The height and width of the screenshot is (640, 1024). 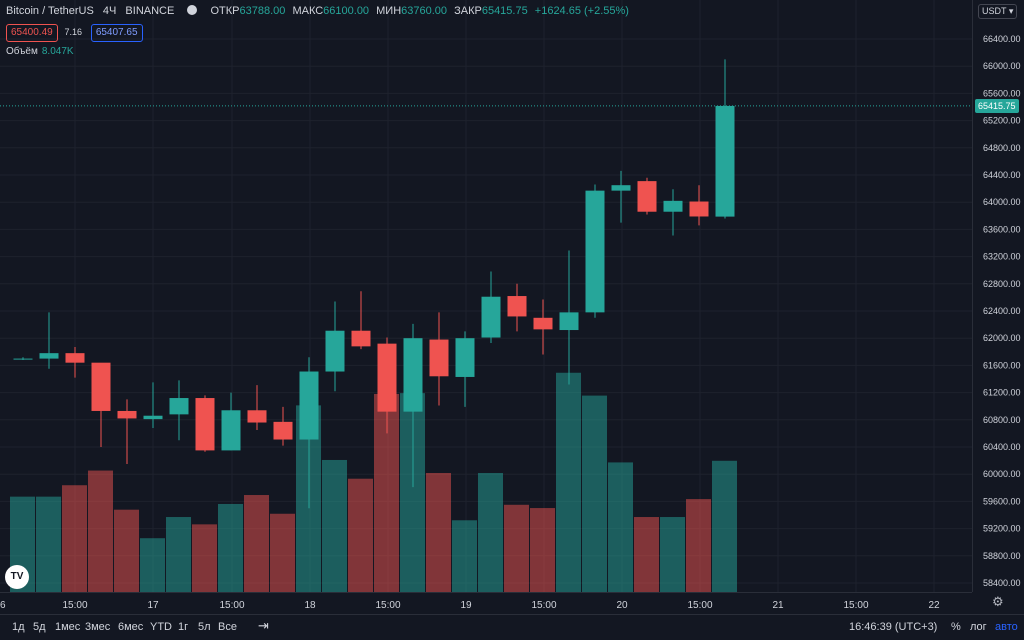 I want to click on time-tick-label: 6, so click(x=3, y=605).